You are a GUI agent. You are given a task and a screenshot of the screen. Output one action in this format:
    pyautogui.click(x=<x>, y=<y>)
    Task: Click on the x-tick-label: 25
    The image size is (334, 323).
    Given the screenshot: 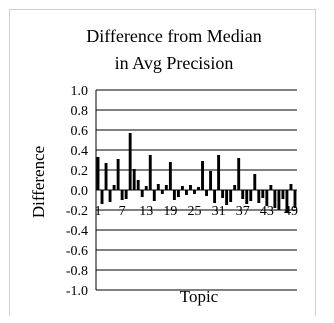 What is the action you would take?
    pyautogui.click(x=194, y=211)
    